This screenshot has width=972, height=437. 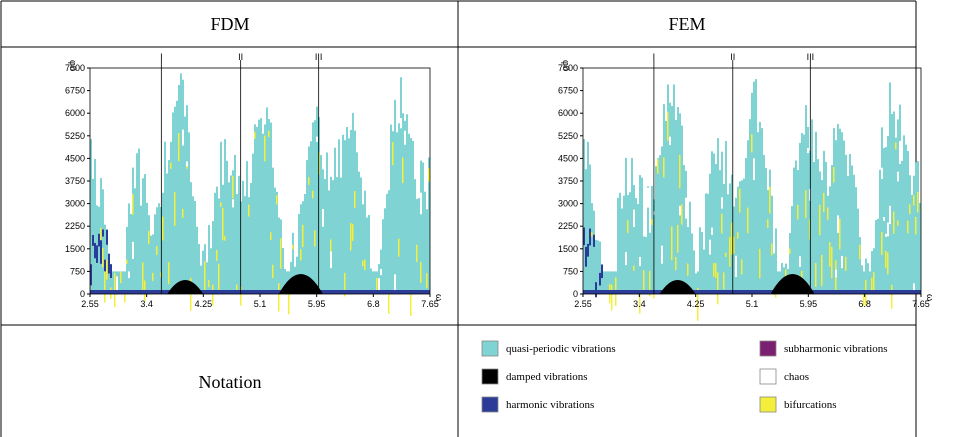 I want to click on y-tick-label: 6000, so click(x=568, y=113).